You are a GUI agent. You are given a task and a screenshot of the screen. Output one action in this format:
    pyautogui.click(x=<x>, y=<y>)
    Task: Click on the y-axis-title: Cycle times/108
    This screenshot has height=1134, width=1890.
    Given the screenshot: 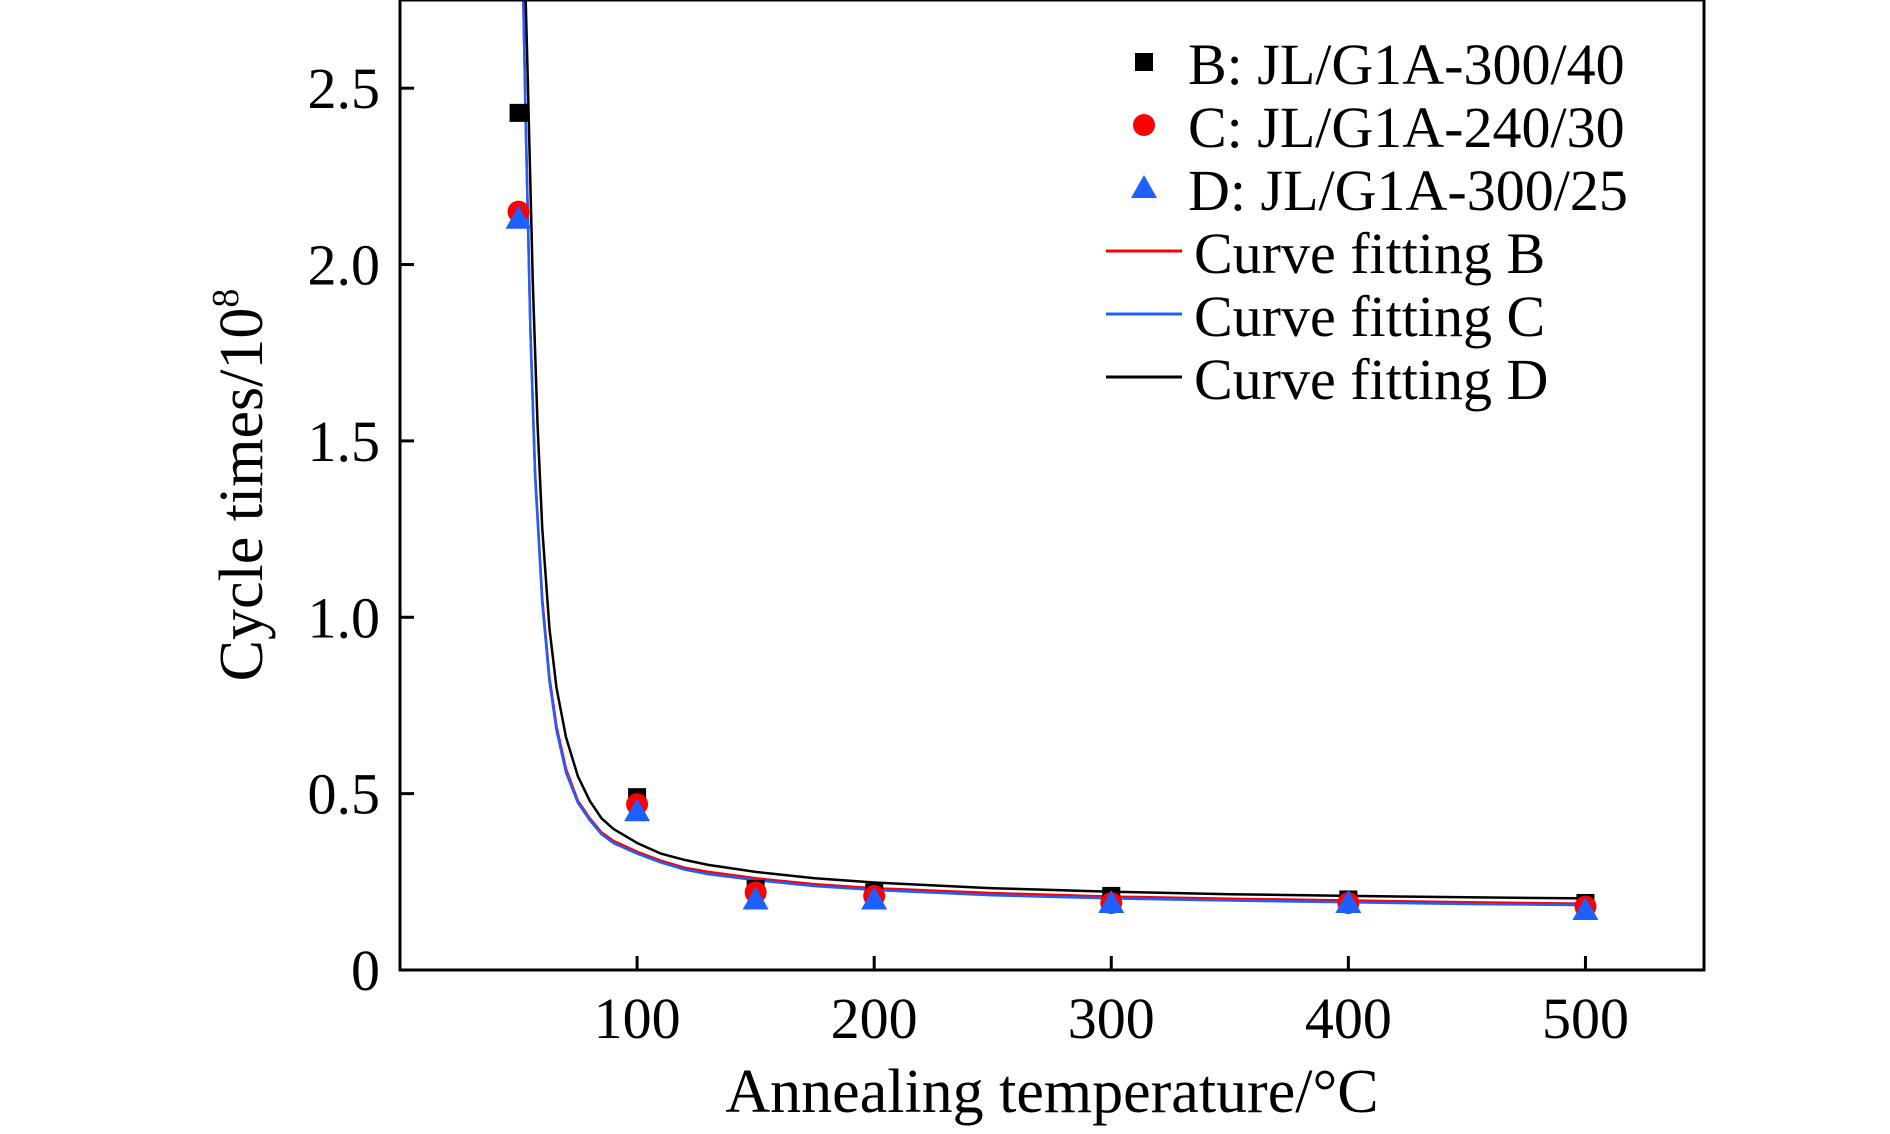 What is the action you would take?
    pyautogui.click(x=240, y=485)
    